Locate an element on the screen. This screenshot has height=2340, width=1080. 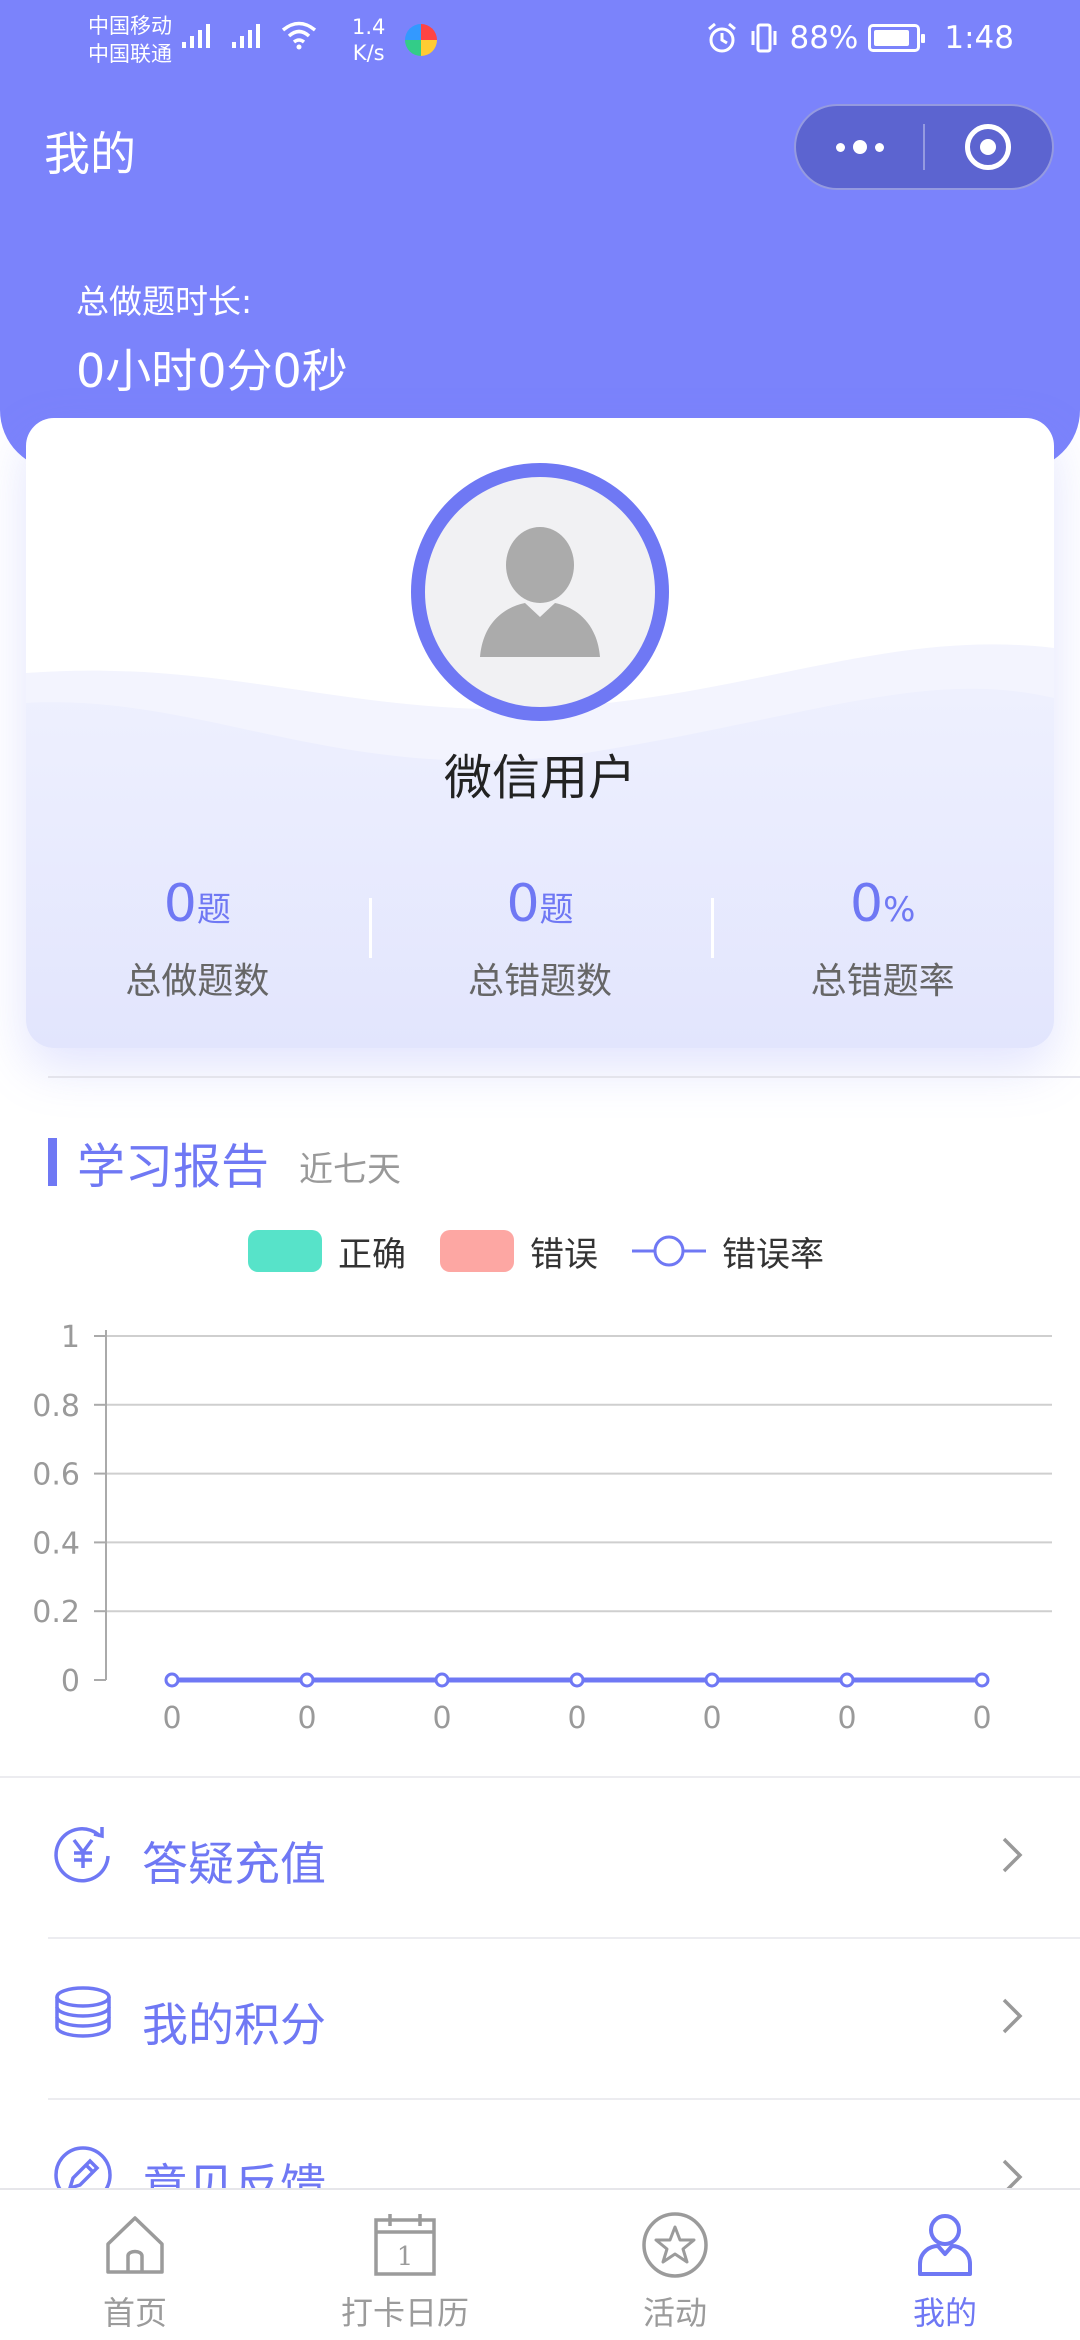
avatar is located at coordinates (540, 592).